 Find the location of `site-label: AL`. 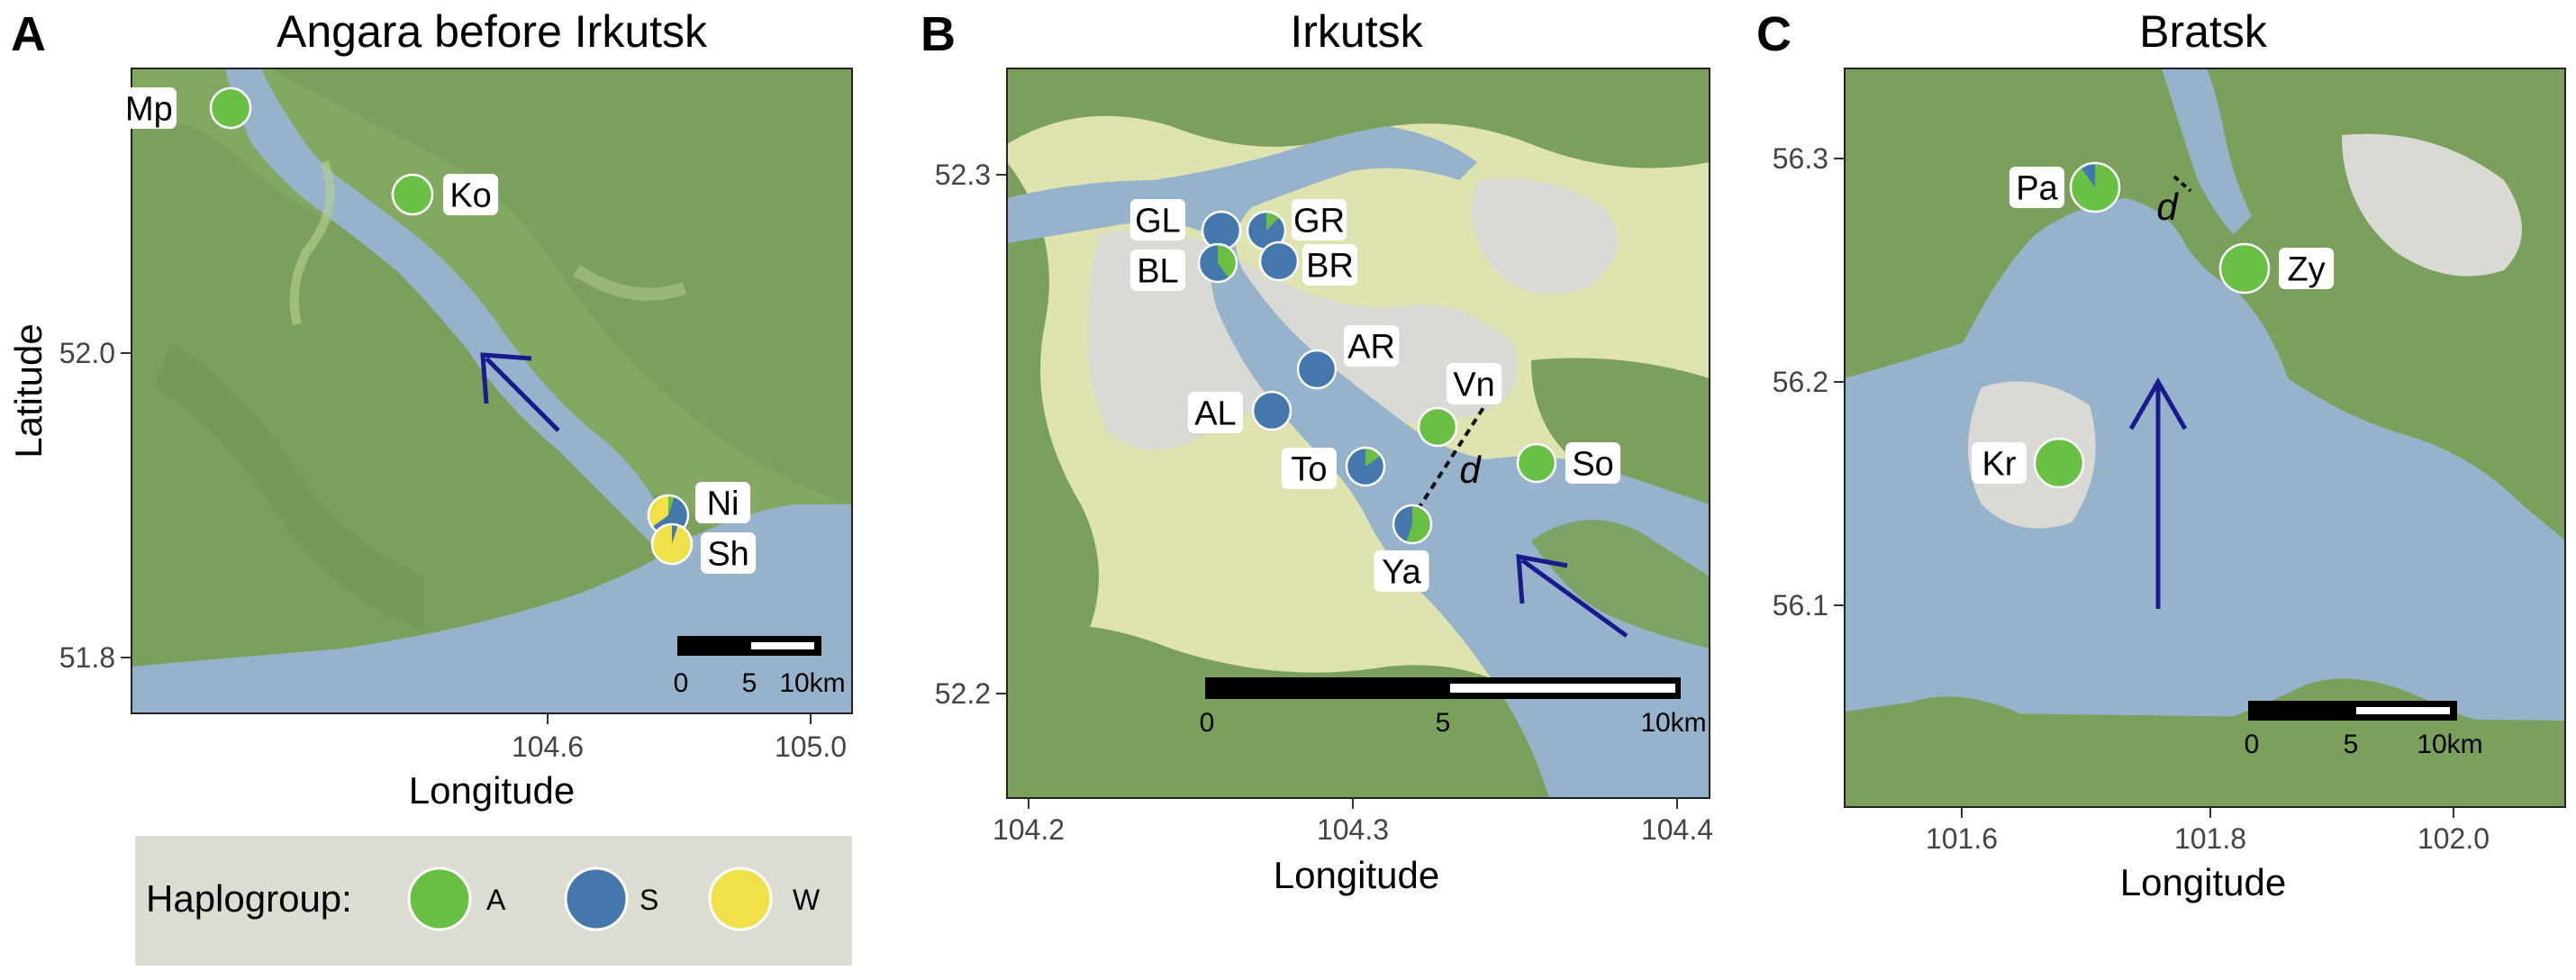

site-label: AL is located at coordinates (1215, 413).